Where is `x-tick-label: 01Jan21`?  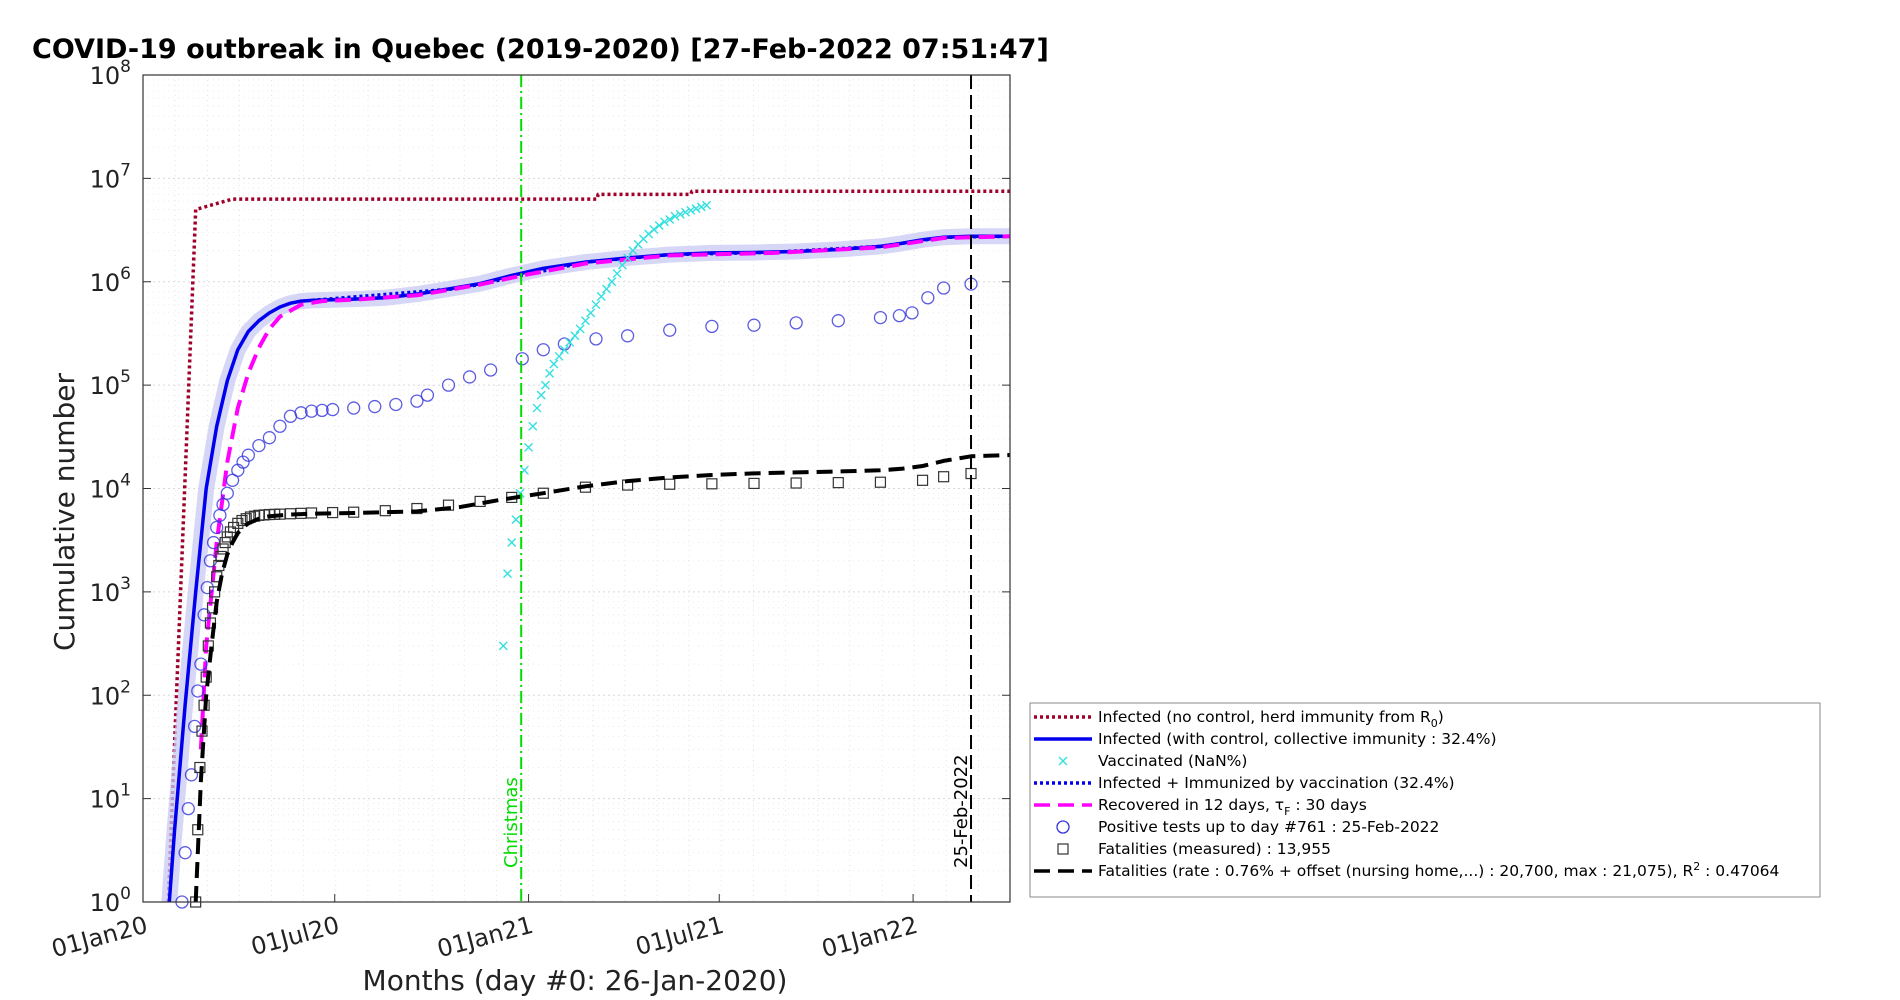
x-tick-label: 01Jan21 is located at coordinates (485, 937).